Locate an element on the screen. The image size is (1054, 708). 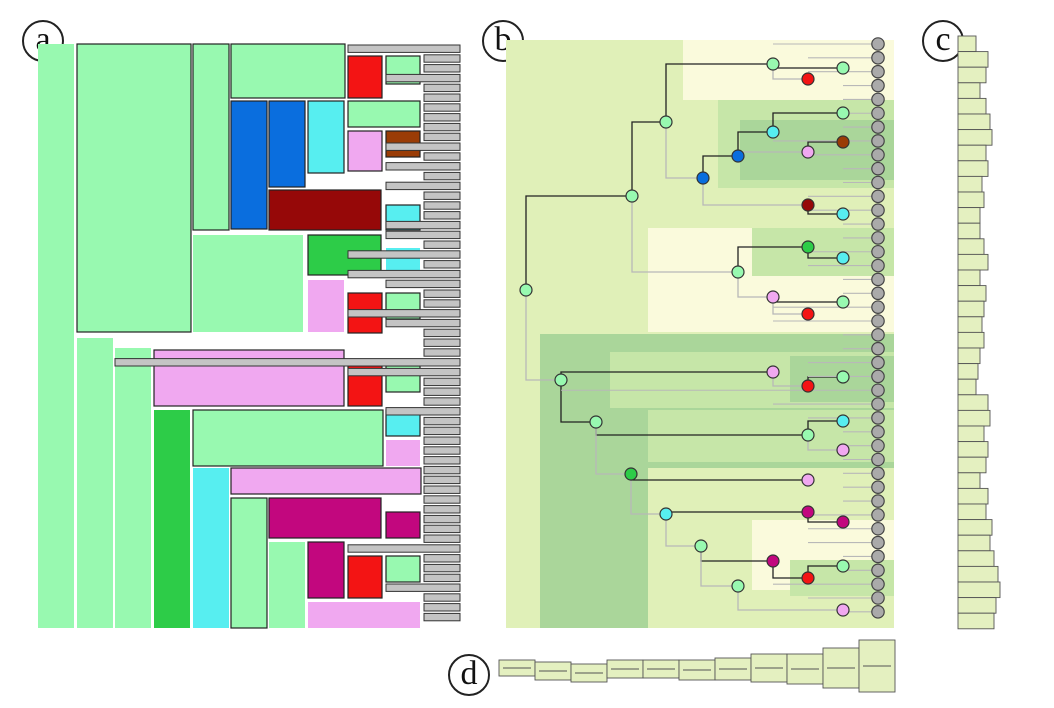
panel-label-c: c is located at coordinates (943, 41).